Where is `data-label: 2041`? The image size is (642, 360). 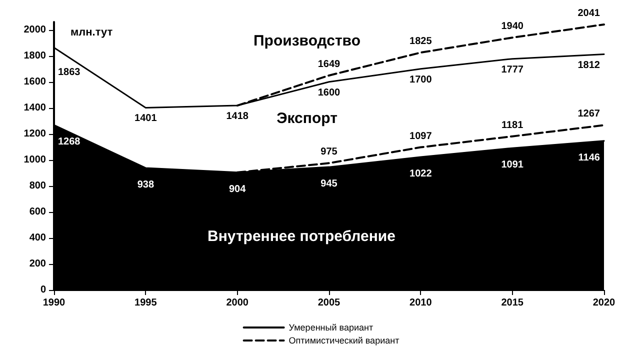
data-label: 2041 is located at coordinates (589, 13).